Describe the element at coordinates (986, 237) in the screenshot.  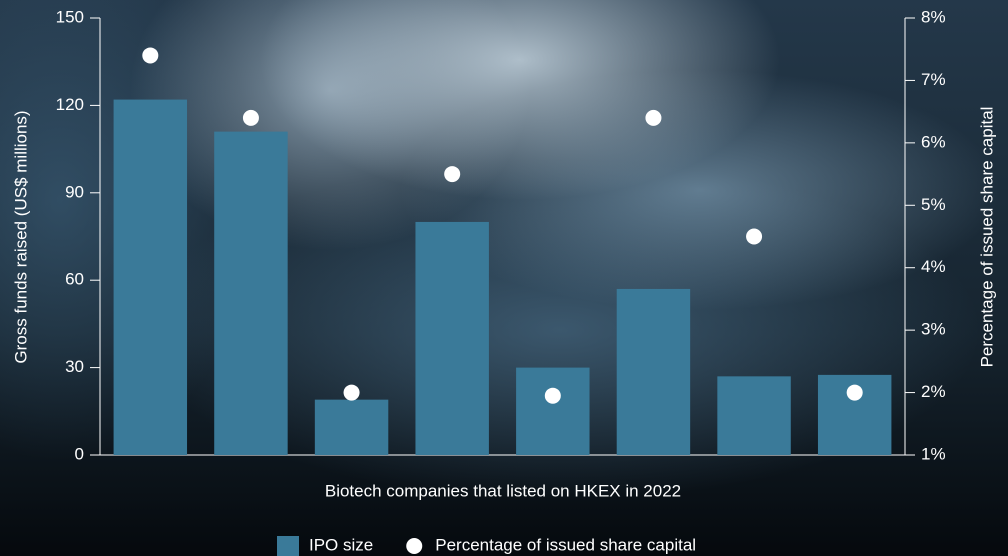
I see `y2-axis-title: Percentage of issued share capital` at that location.